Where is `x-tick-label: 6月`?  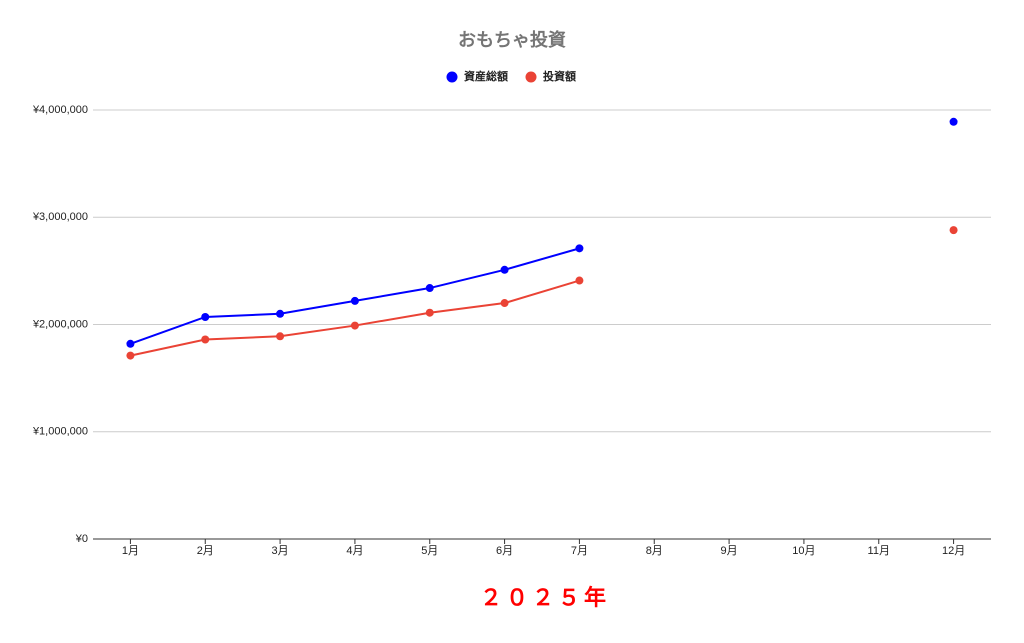
x-tick-label: 6月 is located at coordinates (504, 551).